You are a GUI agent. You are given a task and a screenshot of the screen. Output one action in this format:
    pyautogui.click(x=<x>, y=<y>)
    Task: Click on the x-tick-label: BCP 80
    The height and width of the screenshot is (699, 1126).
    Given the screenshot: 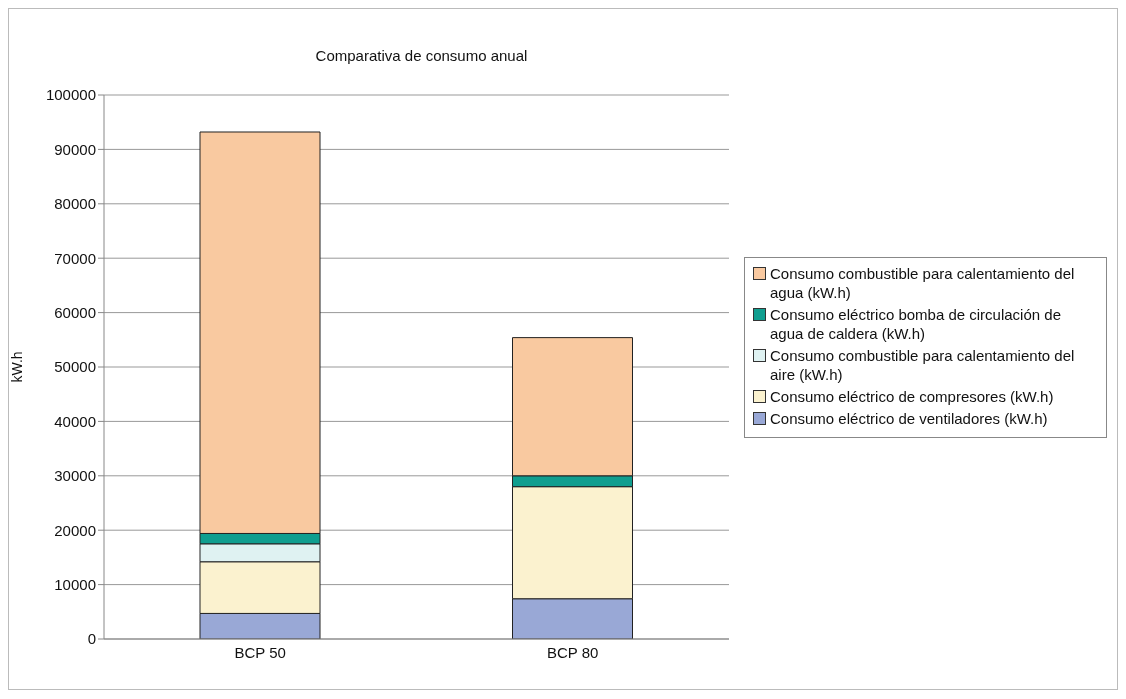 What is the action you would take?
    pyautogui.click(x=573, y=652)
    